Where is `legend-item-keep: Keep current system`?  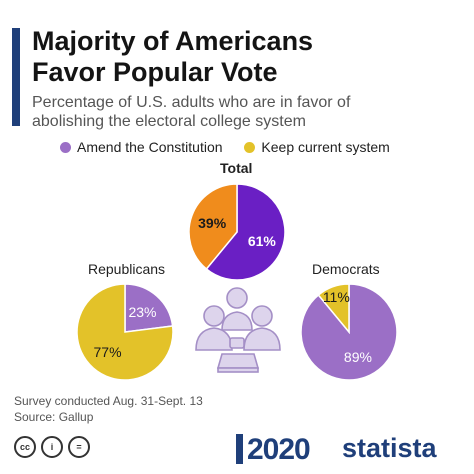
legend-item-keep: Keep current system is located at coordinates (317, 147).